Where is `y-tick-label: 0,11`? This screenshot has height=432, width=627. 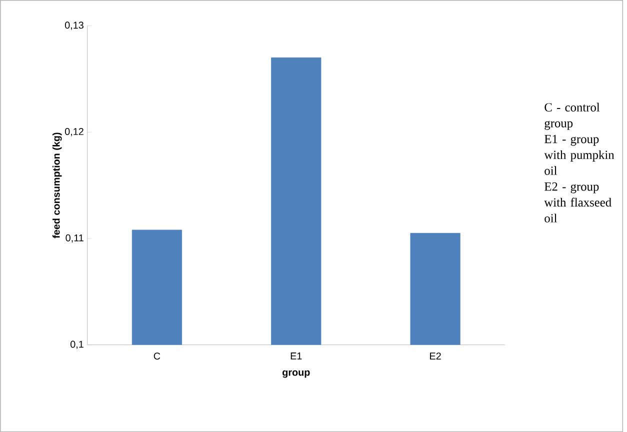 y-tick-label: 0,11 is located at coordinates (75, 238).